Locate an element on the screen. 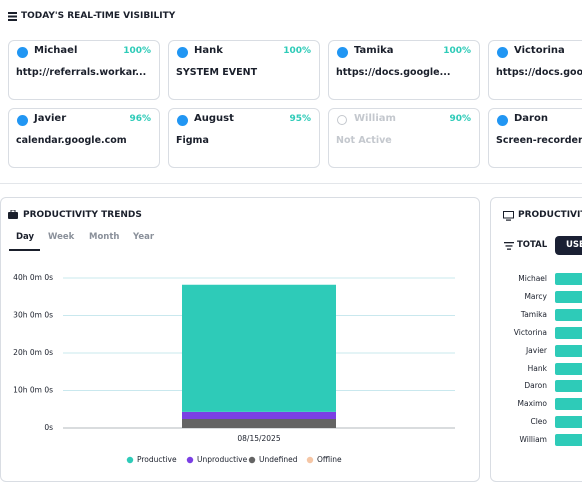 This screenshot has width=582, height=488. user-name: Javier is located at coordinates (50, 118).